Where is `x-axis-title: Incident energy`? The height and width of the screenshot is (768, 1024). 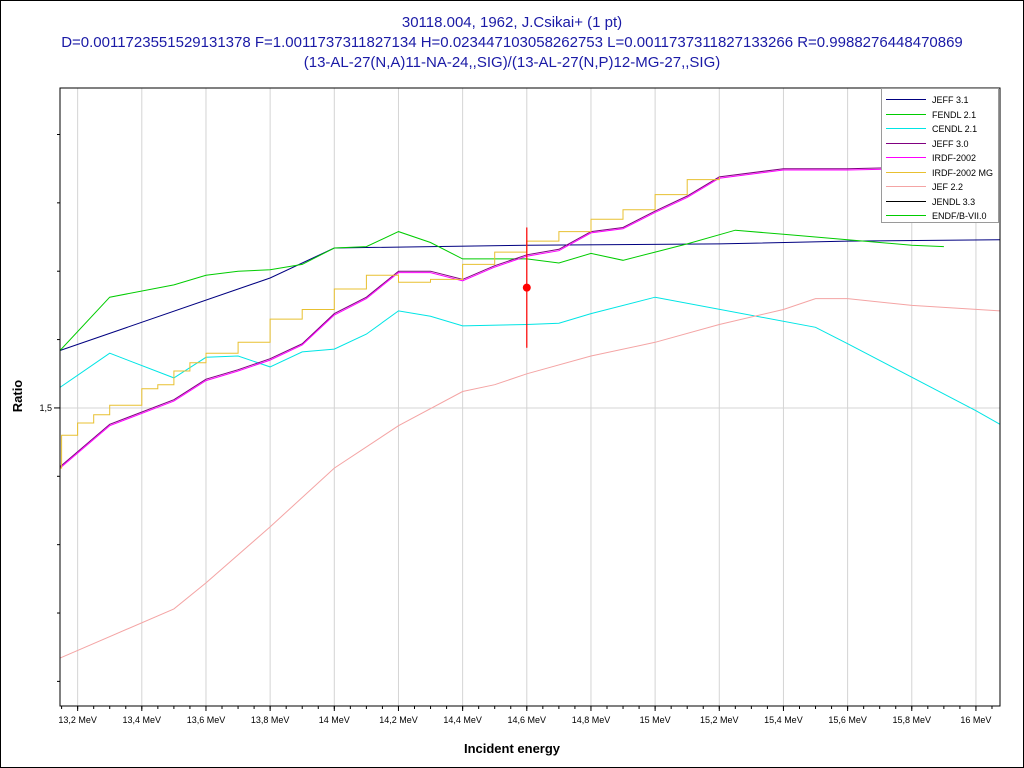 x-axis-title: Incident energy is located at coordinates (512, 748).